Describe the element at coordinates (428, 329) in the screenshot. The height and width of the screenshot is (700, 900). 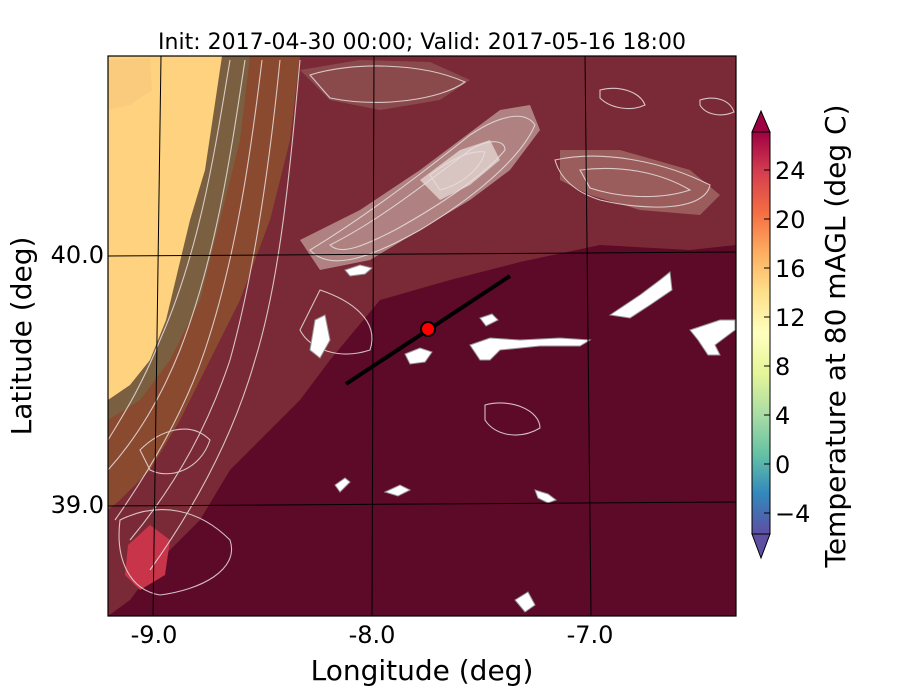
I see `site-marker` at that location.